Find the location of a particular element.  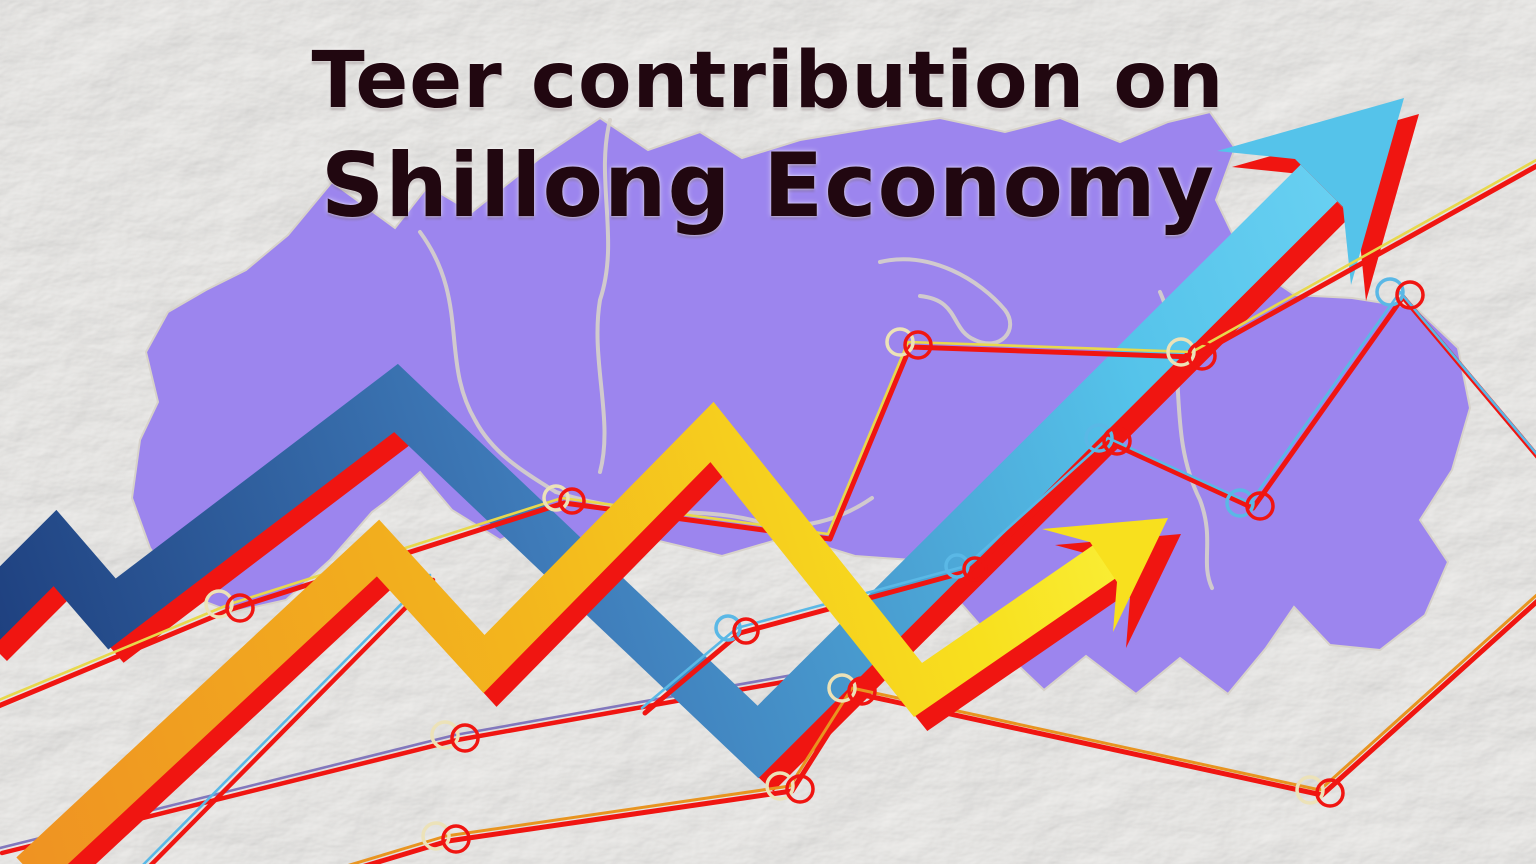

yellow-arrowhead-icon is located at coordinates (1105, 575).